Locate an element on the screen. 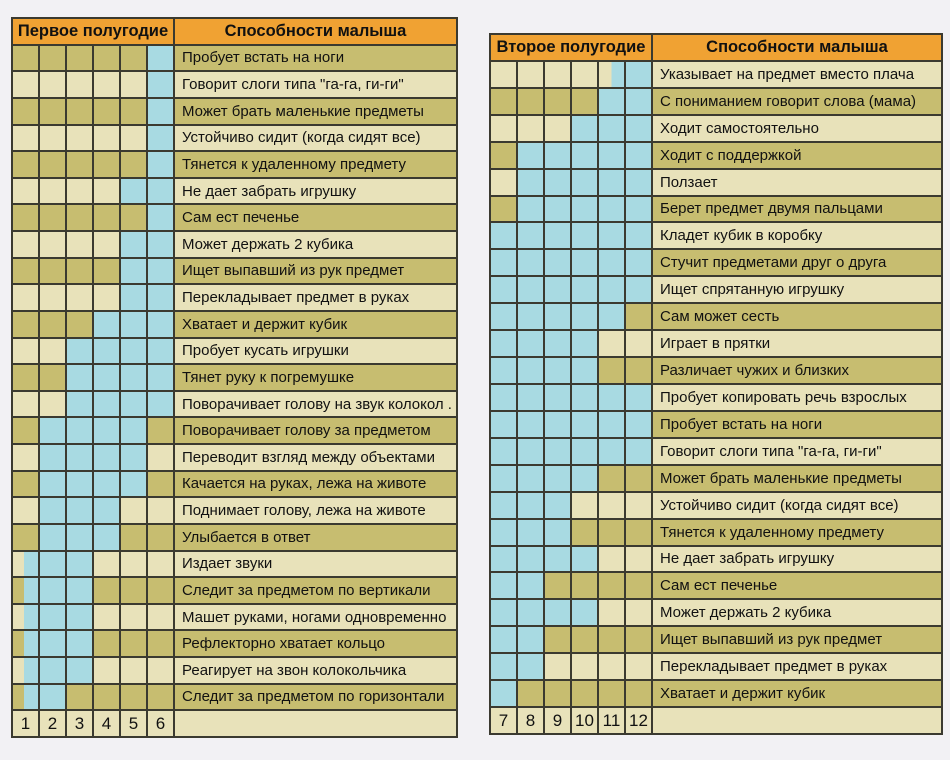 The image size is (950, 760). ability-label: Пробует встать на ноги is located at coordinates (797, 424).